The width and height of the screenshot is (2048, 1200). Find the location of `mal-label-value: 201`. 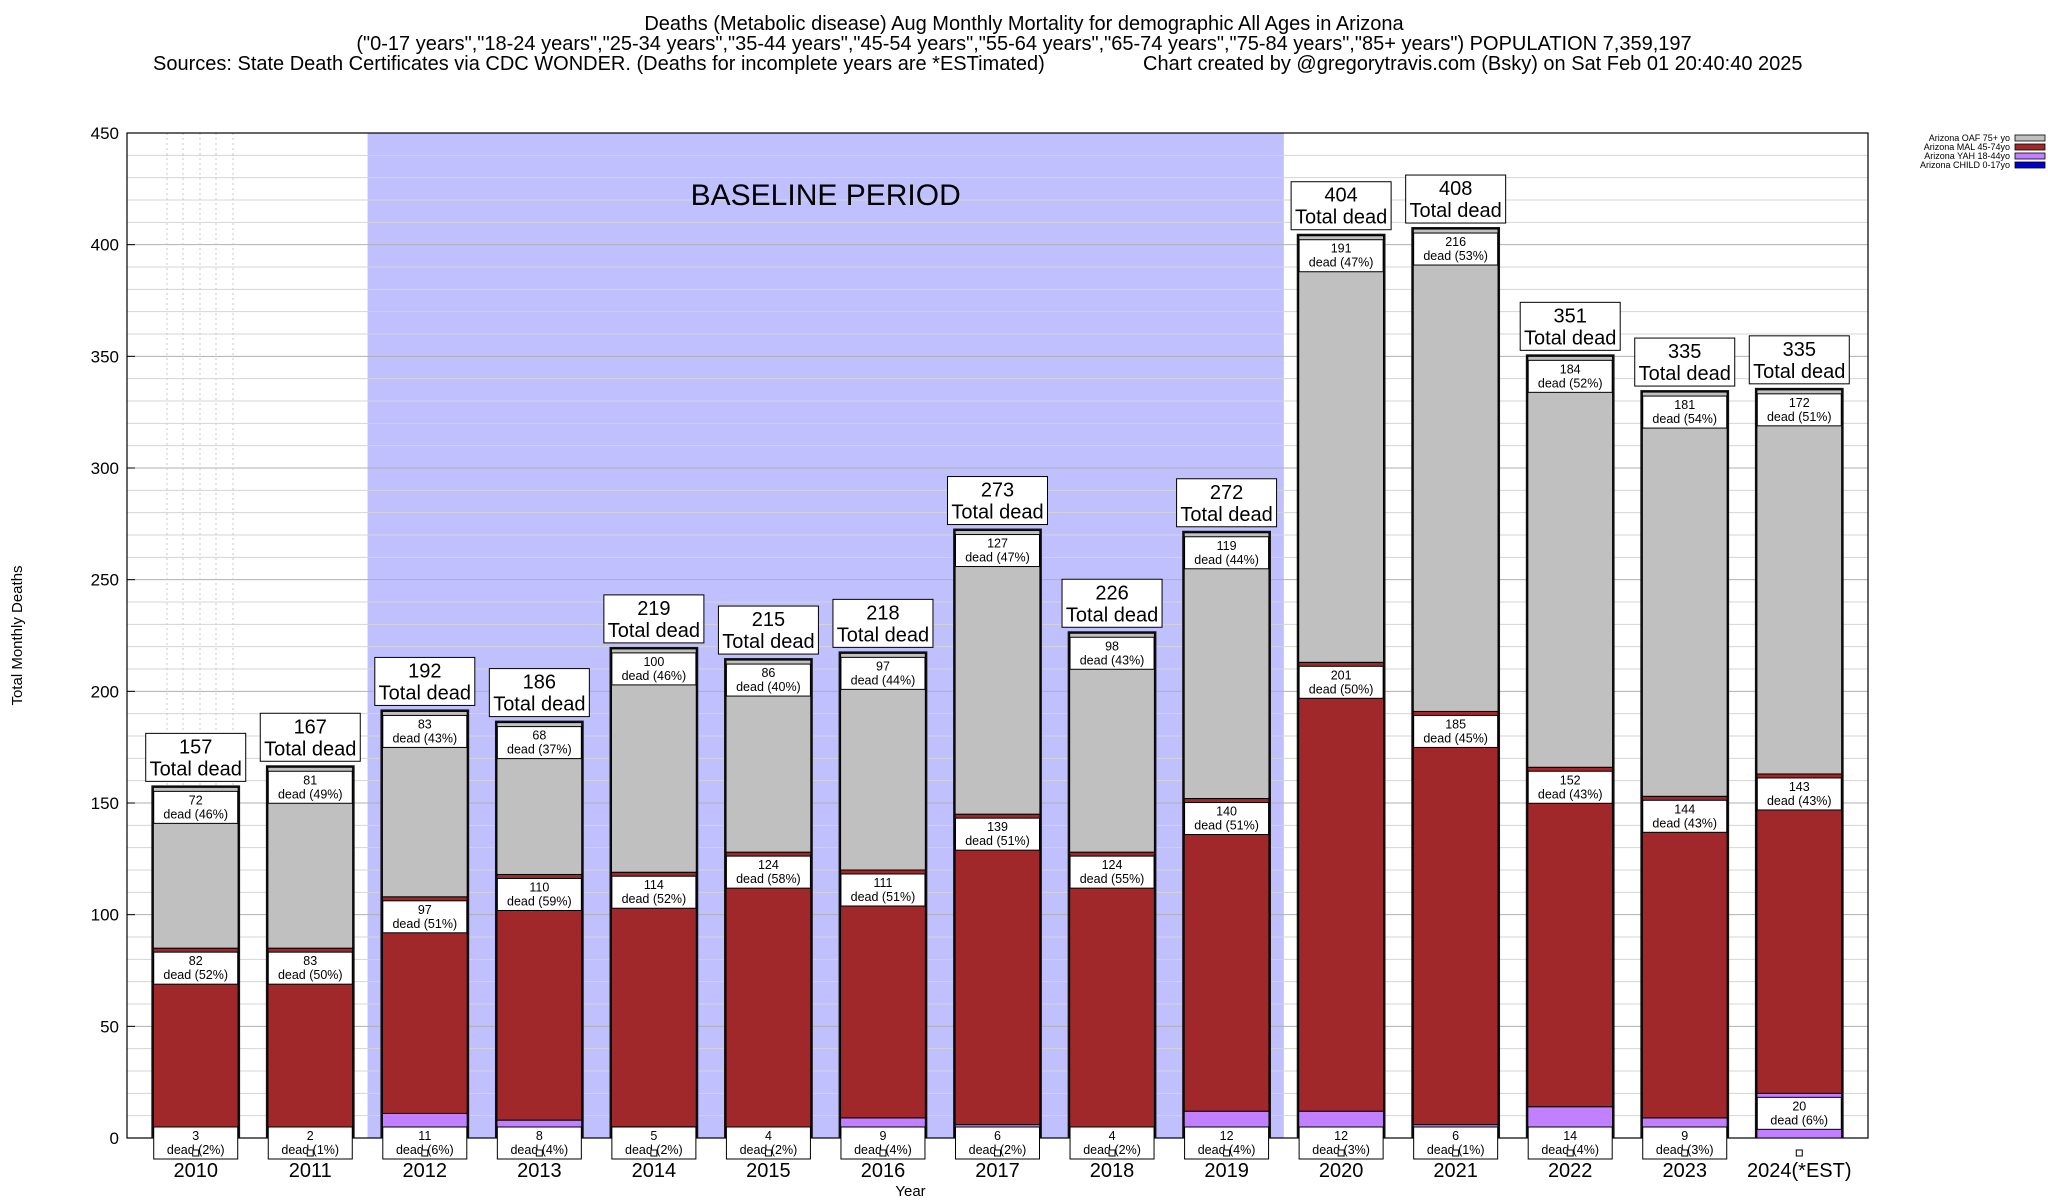

mal-label-value: 201 is located at coordinates (1341, 675).